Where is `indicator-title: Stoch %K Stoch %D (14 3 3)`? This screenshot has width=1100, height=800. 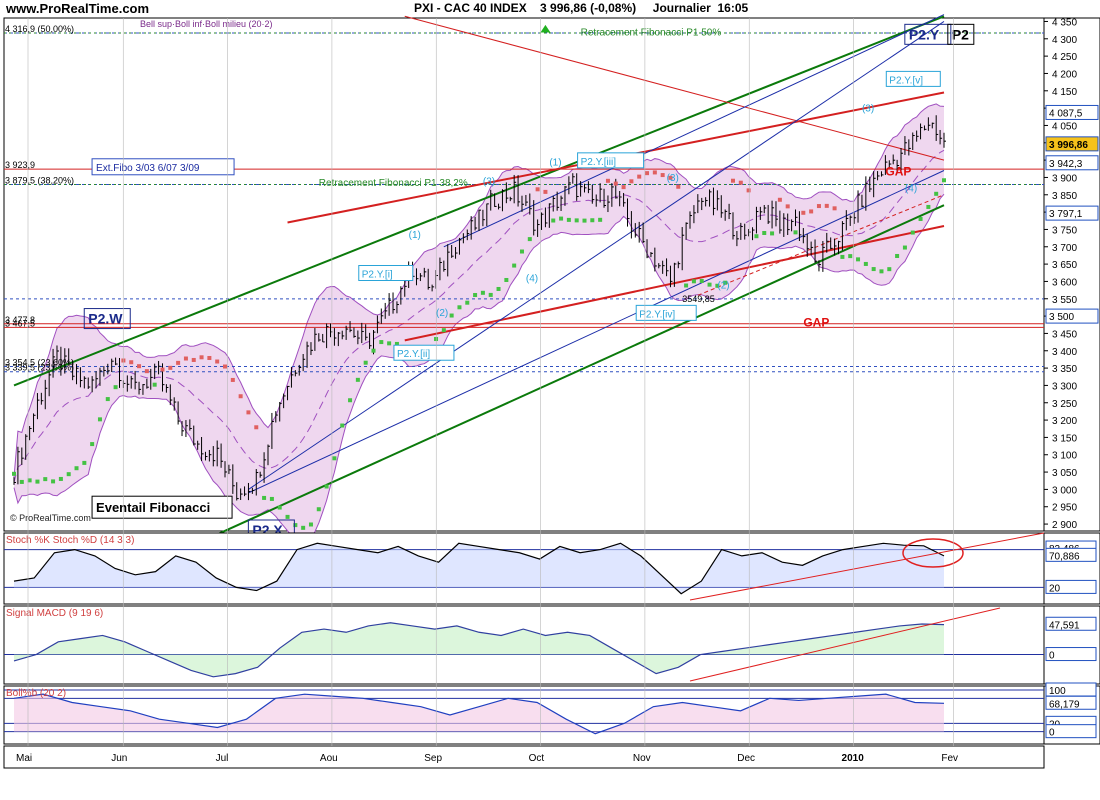 indicator-title: Stoch %K Stoch %D (14 3 3) is located at coordinates (70, 540).